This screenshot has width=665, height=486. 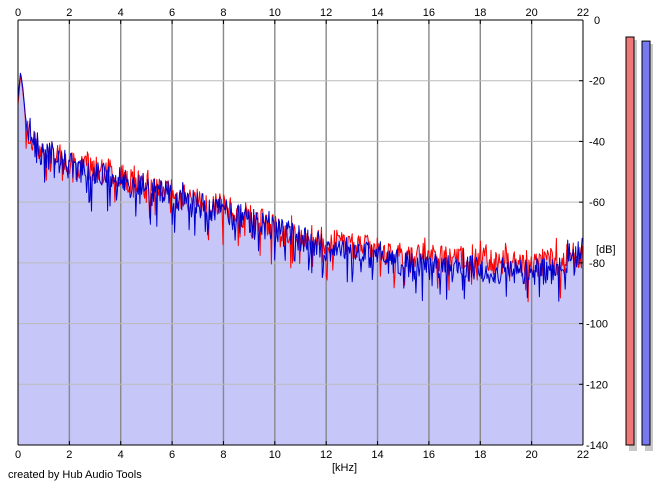 I want to click on x-tick-label-bottom: 16, so click(x=429, y=455).